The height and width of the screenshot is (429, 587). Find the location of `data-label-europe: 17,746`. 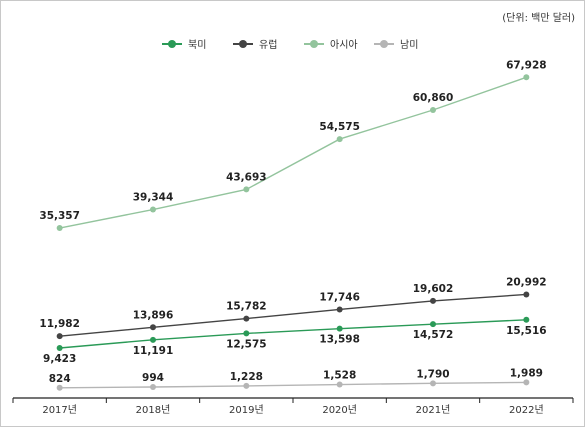

data-label-europe: 17,746 is located at coordinates (339, 297).